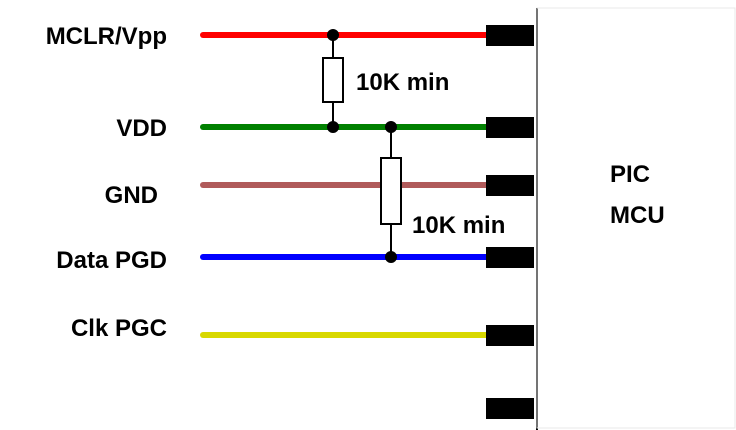 The height and width of the screenshot is (430, 736). Describe the element at coordinates (333, 81) in the screenshot. I see `pullup-resistor-mclr` at that location.